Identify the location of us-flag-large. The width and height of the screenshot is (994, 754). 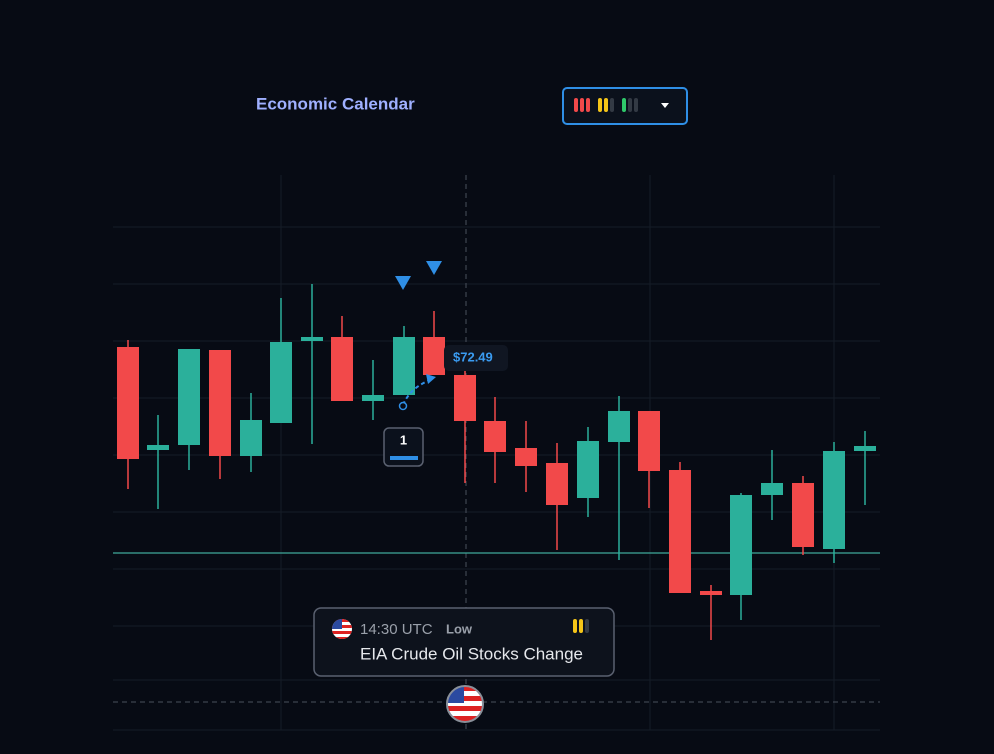
(465, 704).